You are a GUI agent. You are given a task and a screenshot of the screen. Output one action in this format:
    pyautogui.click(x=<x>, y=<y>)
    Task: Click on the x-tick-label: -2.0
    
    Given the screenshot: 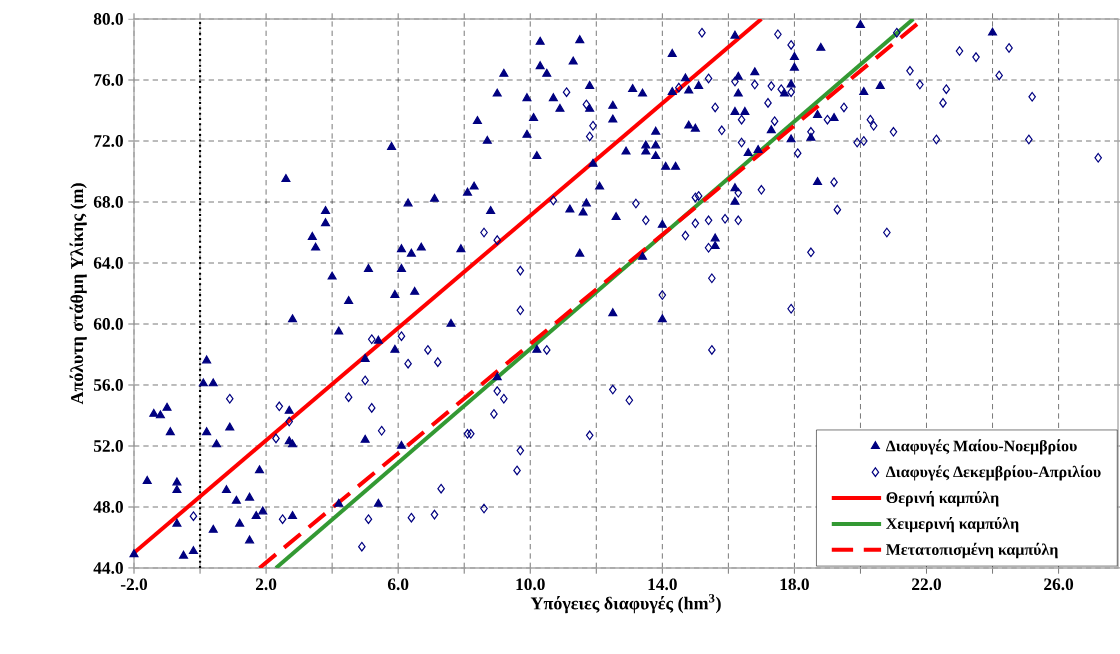 What is the action you would take?
    pyautogui.click(x=134, y=584)
    